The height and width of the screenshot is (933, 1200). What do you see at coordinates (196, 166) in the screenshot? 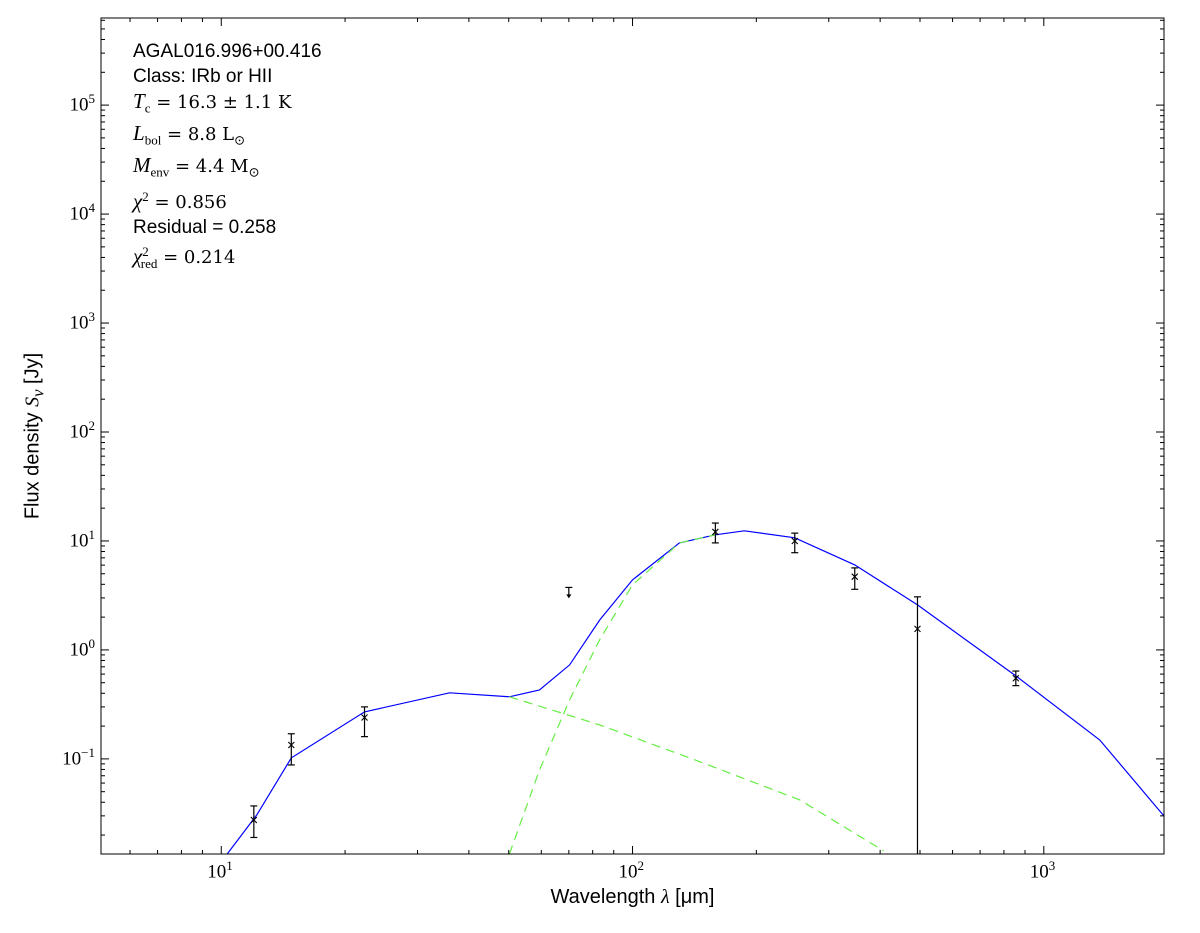
I see `envelope-mass: Menv = 4.4 M⊙` at bounding box center [196, 166].